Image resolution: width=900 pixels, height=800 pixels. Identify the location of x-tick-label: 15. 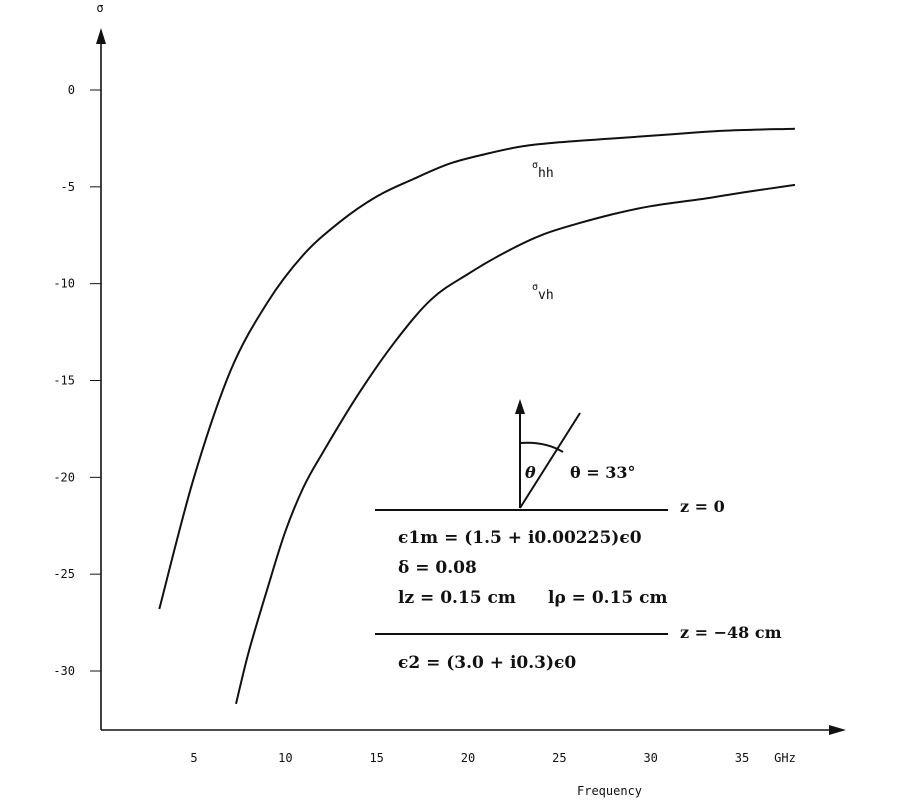
(376, 758).